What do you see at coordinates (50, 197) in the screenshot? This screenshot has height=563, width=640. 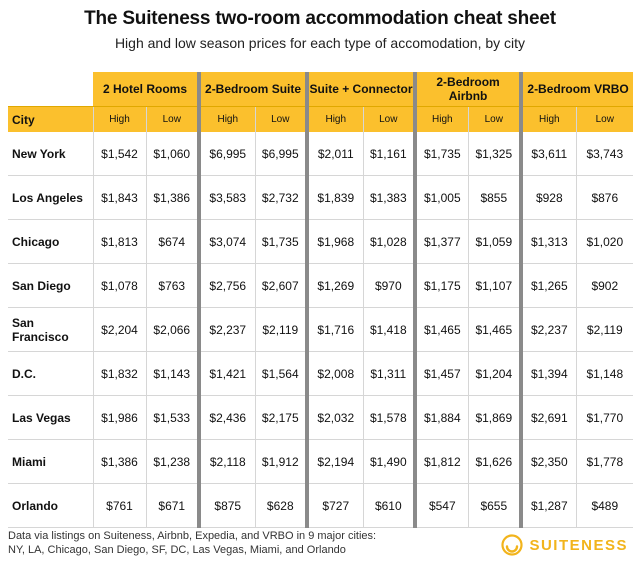 I see `city-cell: Los Angeles` at bounding box center [50, 197].